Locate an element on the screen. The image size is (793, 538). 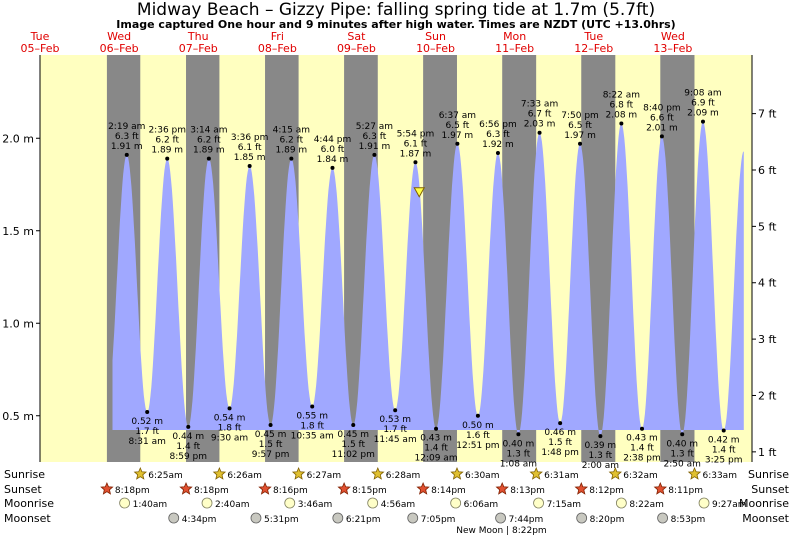
new-moon-label: New Moon | 8:22pm is located at coordinates (501, 531).